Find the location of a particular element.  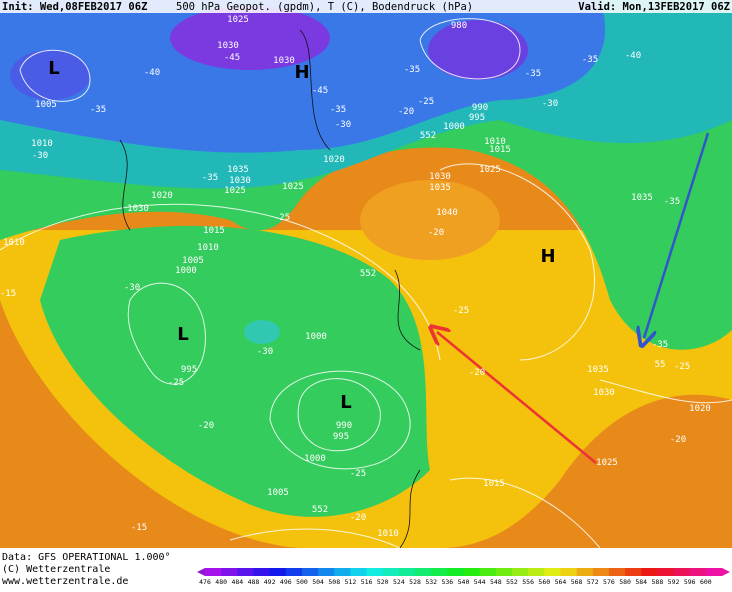

colorbar-label: 512 is located at coordinates (351, 582).